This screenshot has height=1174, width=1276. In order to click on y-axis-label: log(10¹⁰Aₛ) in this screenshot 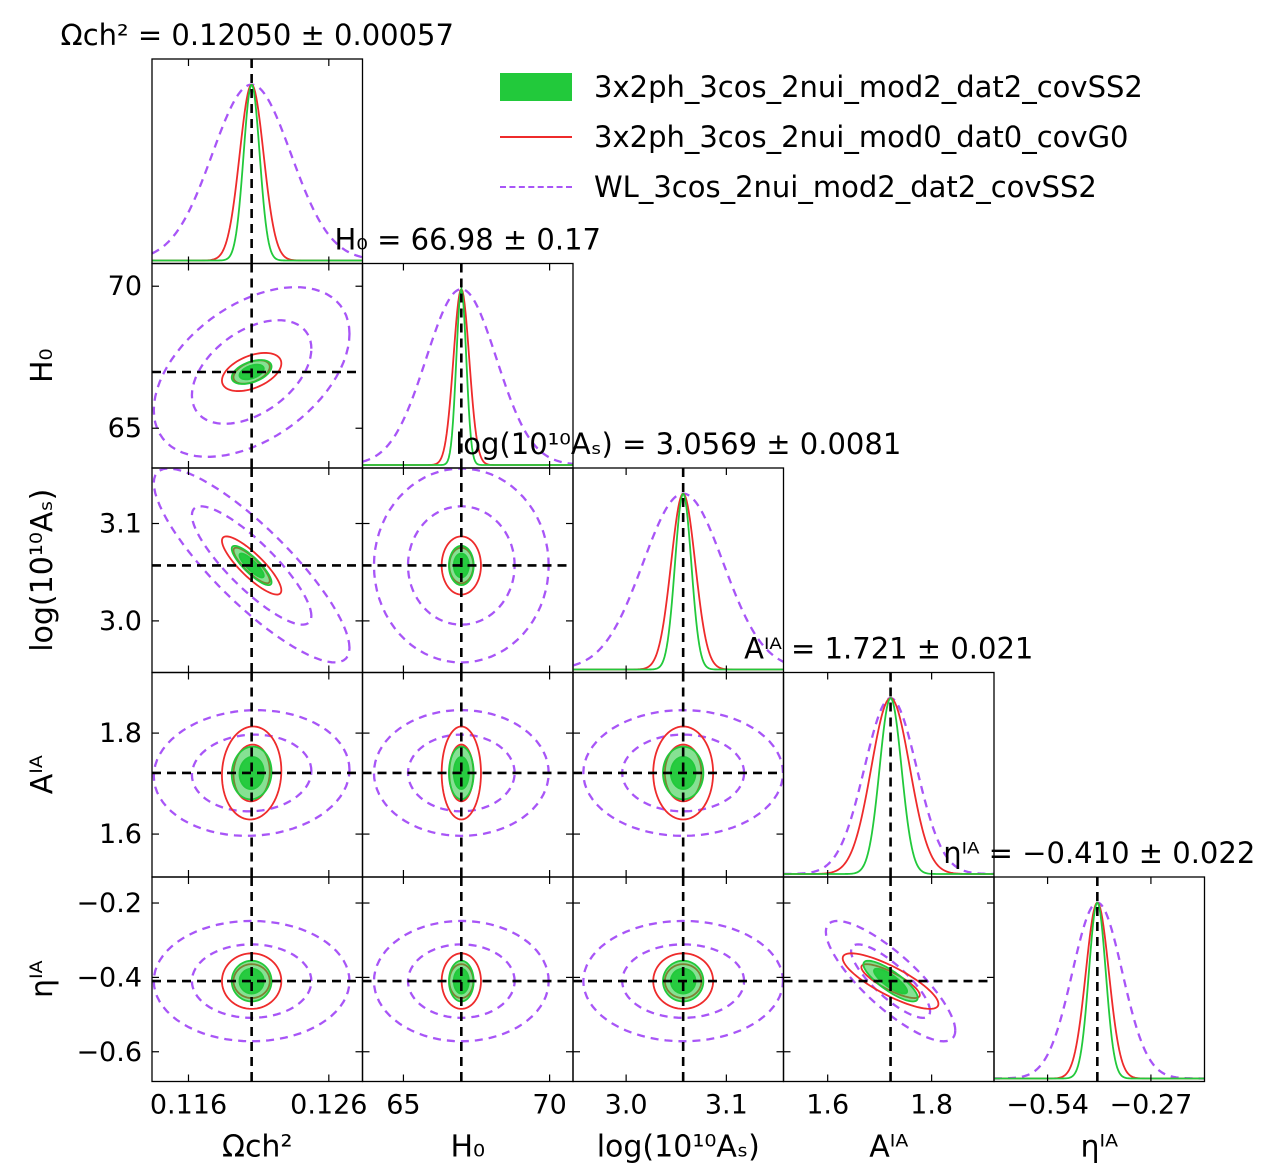, I will do `click(42, 570)`.